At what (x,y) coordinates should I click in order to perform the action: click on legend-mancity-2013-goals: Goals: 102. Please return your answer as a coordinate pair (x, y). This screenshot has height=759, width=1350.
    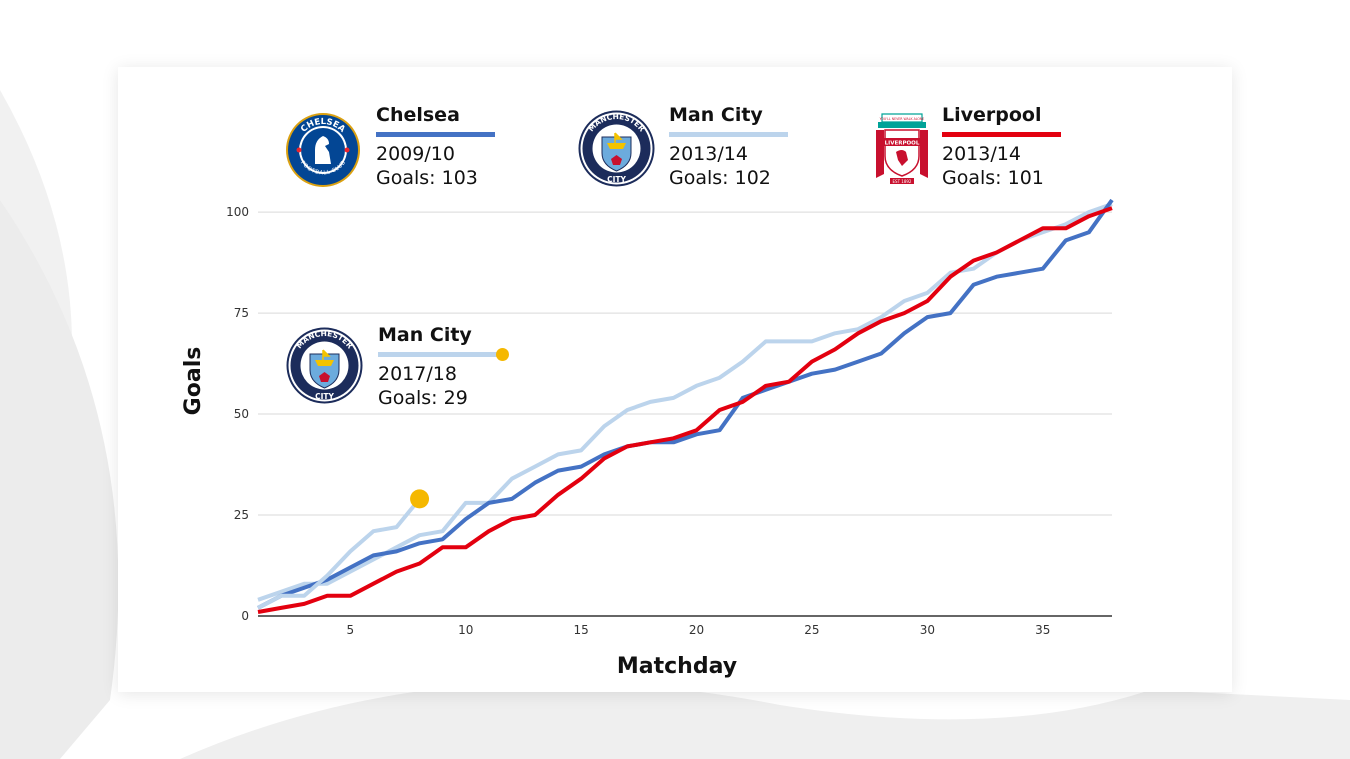
    Looking at the image, I should click on (720, 178).